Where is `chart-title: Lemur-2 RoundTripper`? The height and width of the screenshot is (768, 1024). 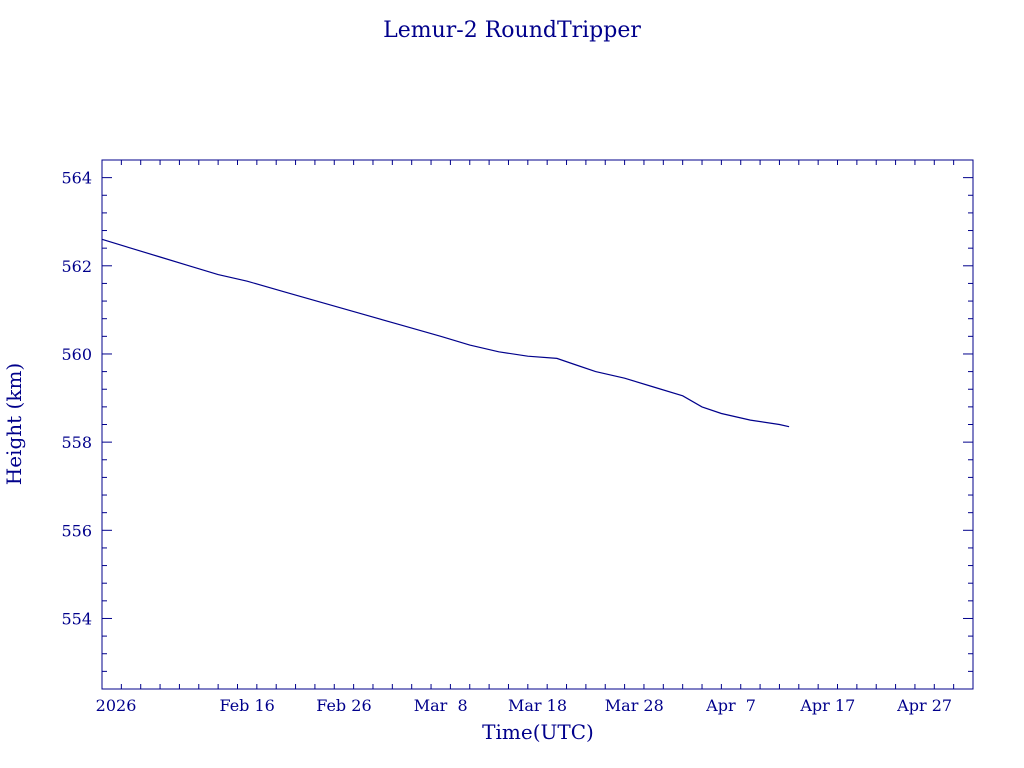
chart-title: Lemur-2 RoundTripper is located at coordinates (512, 30).